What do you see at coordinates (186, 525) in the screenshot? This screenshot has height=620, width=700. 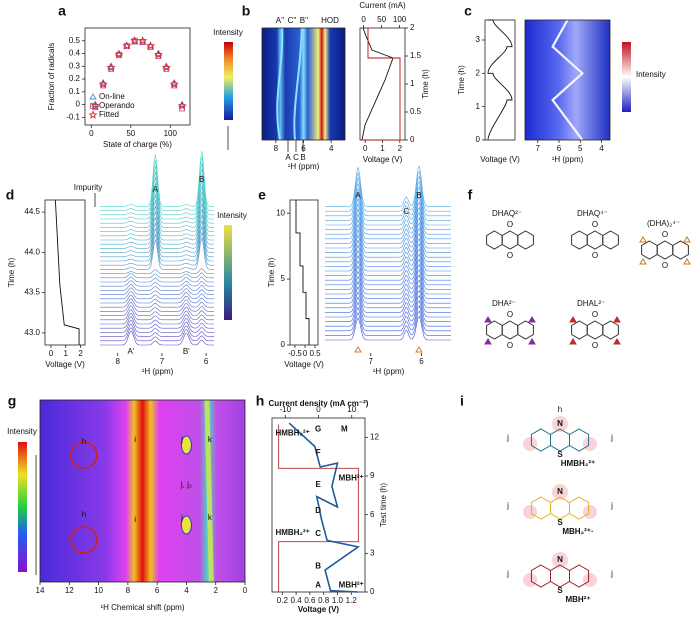 I see `region` at bounding box center [186, 525].